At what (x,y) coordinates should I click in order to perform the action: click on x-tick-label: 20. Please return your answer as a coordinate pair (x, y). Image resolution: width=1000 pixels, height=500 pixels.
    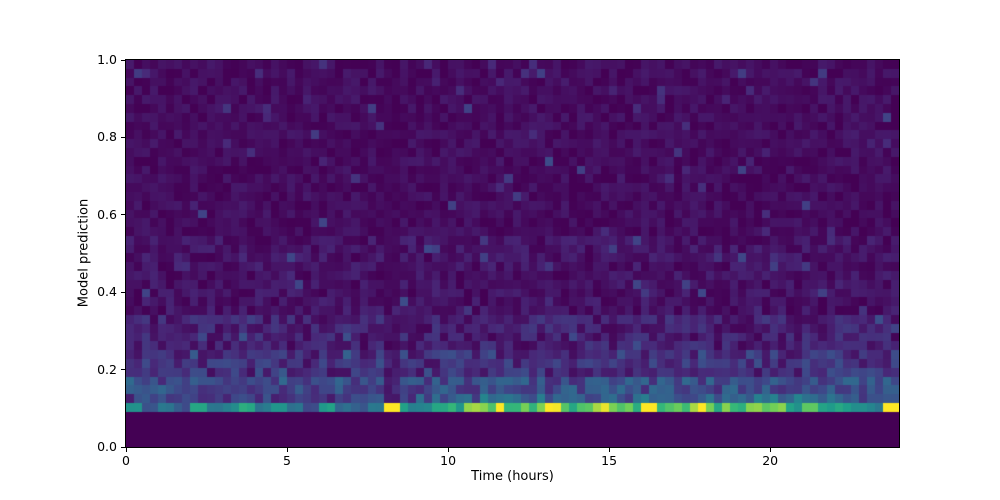
    Looking at the image, I should click on (770, 460).